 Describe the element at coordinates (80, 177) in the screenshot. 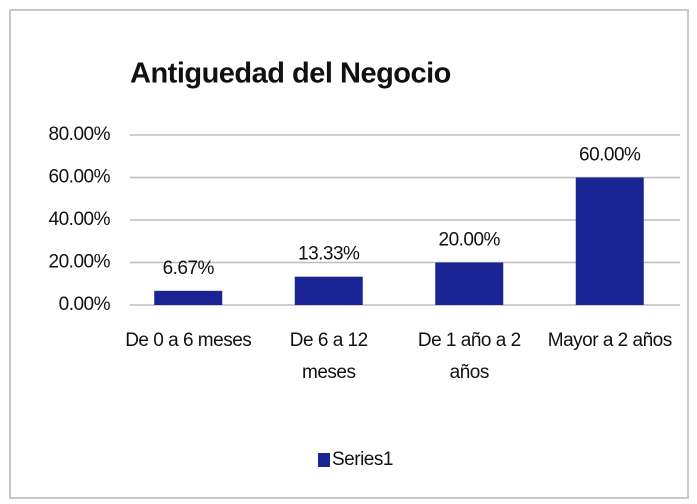

I see `y-tick-label: 60.00%` at that location.